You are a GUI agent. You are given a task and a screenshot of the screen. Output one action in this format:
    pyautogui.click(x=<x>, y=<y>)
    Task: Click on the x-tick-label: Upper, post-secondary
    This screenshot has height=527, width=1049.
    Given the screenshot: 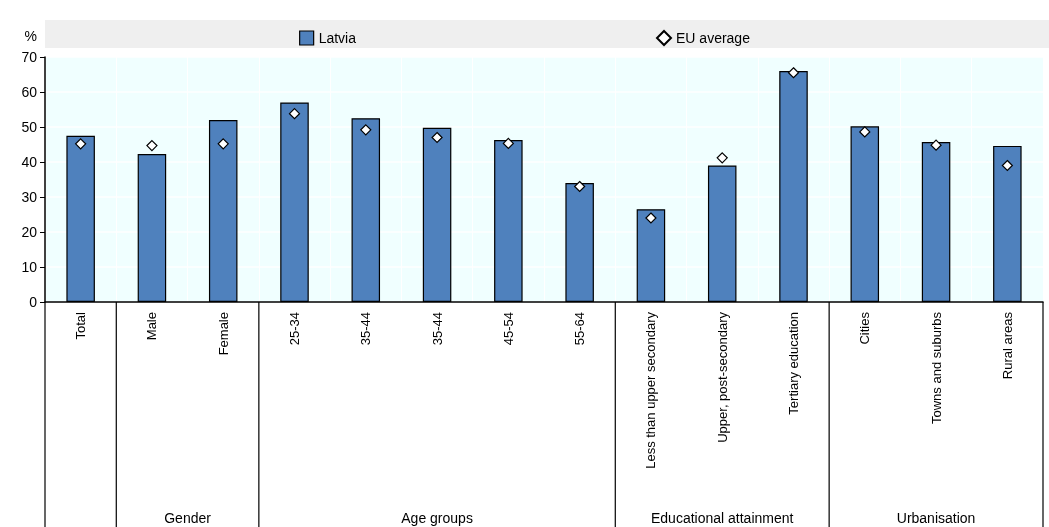 What is the action you would take?
    pyautogui.click(x=722, y=377)
    